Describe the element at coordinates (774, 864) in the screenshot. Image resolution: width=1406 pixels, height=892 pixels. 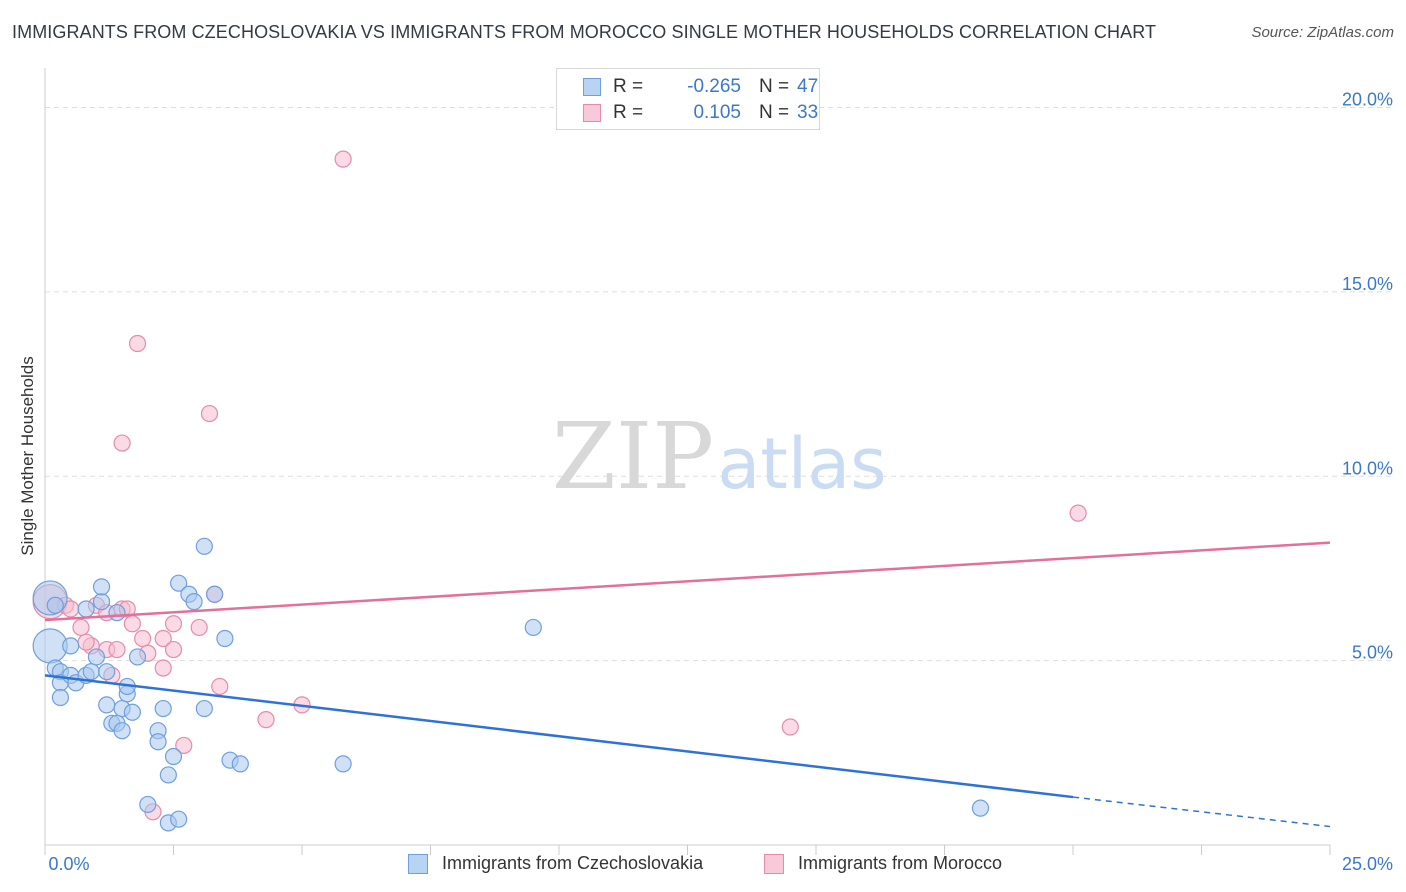
I see `legend-morocco-swatch` at that location.